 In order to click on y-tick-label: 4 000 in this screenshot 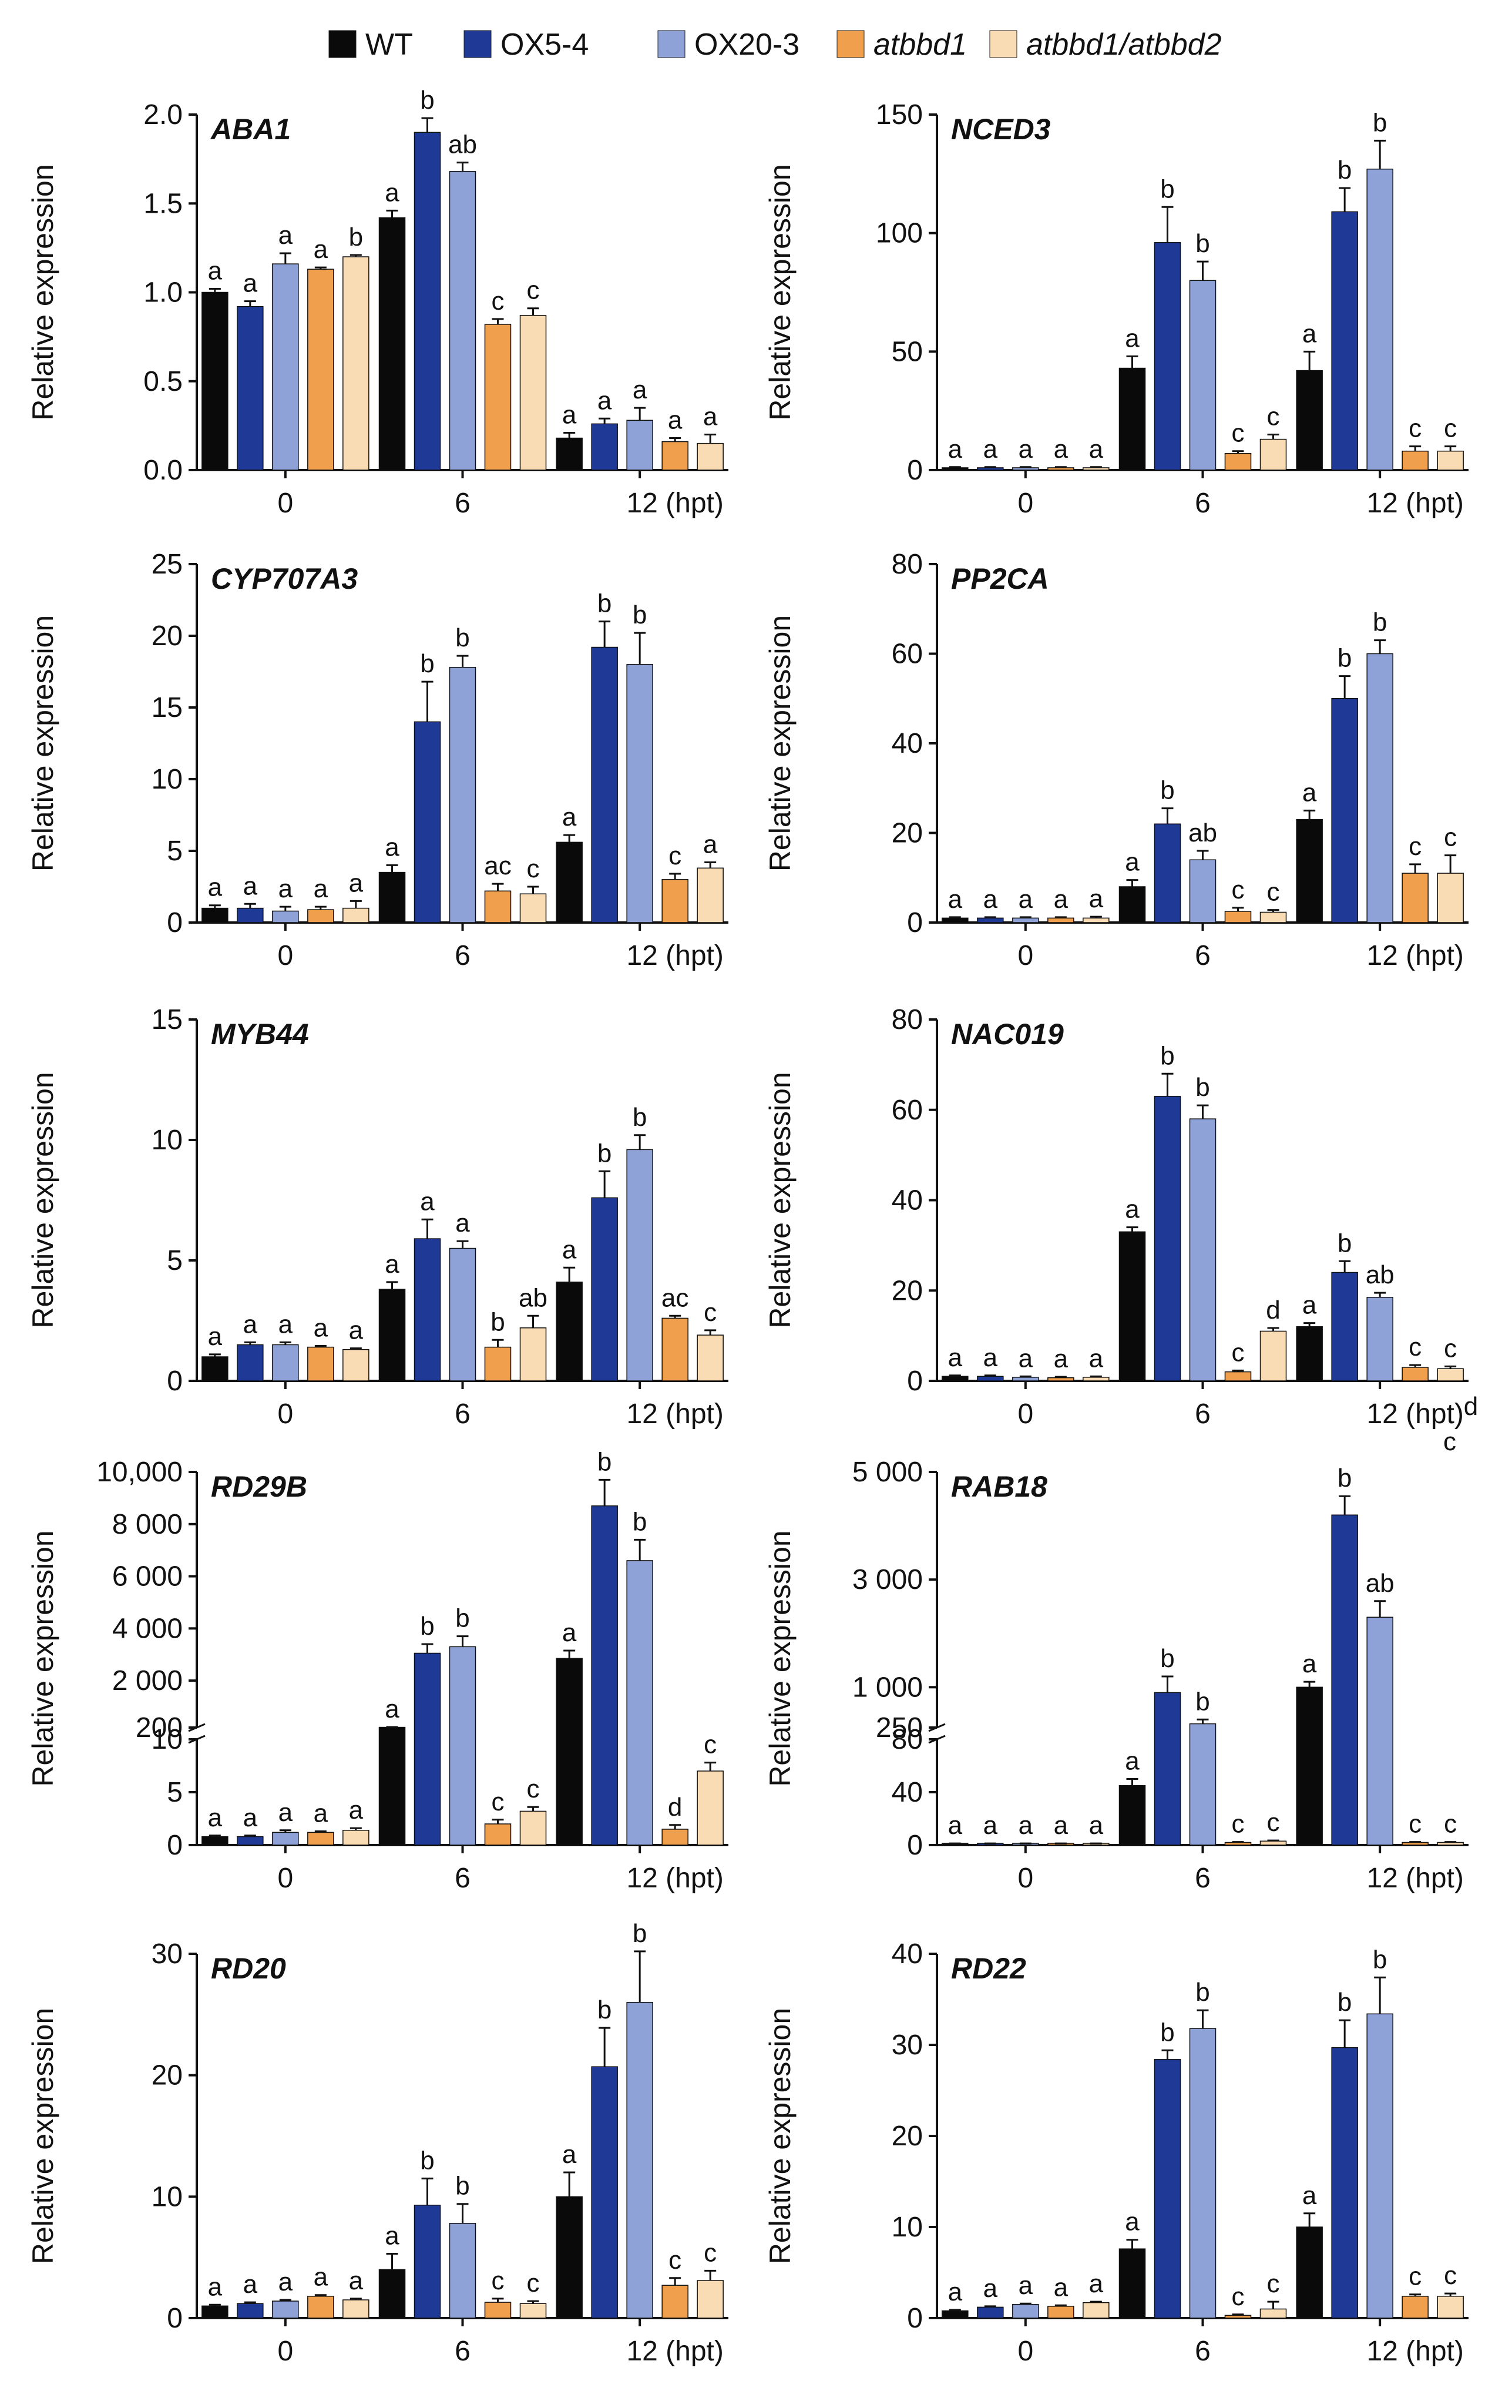, I will do `click(147, 1628)`.